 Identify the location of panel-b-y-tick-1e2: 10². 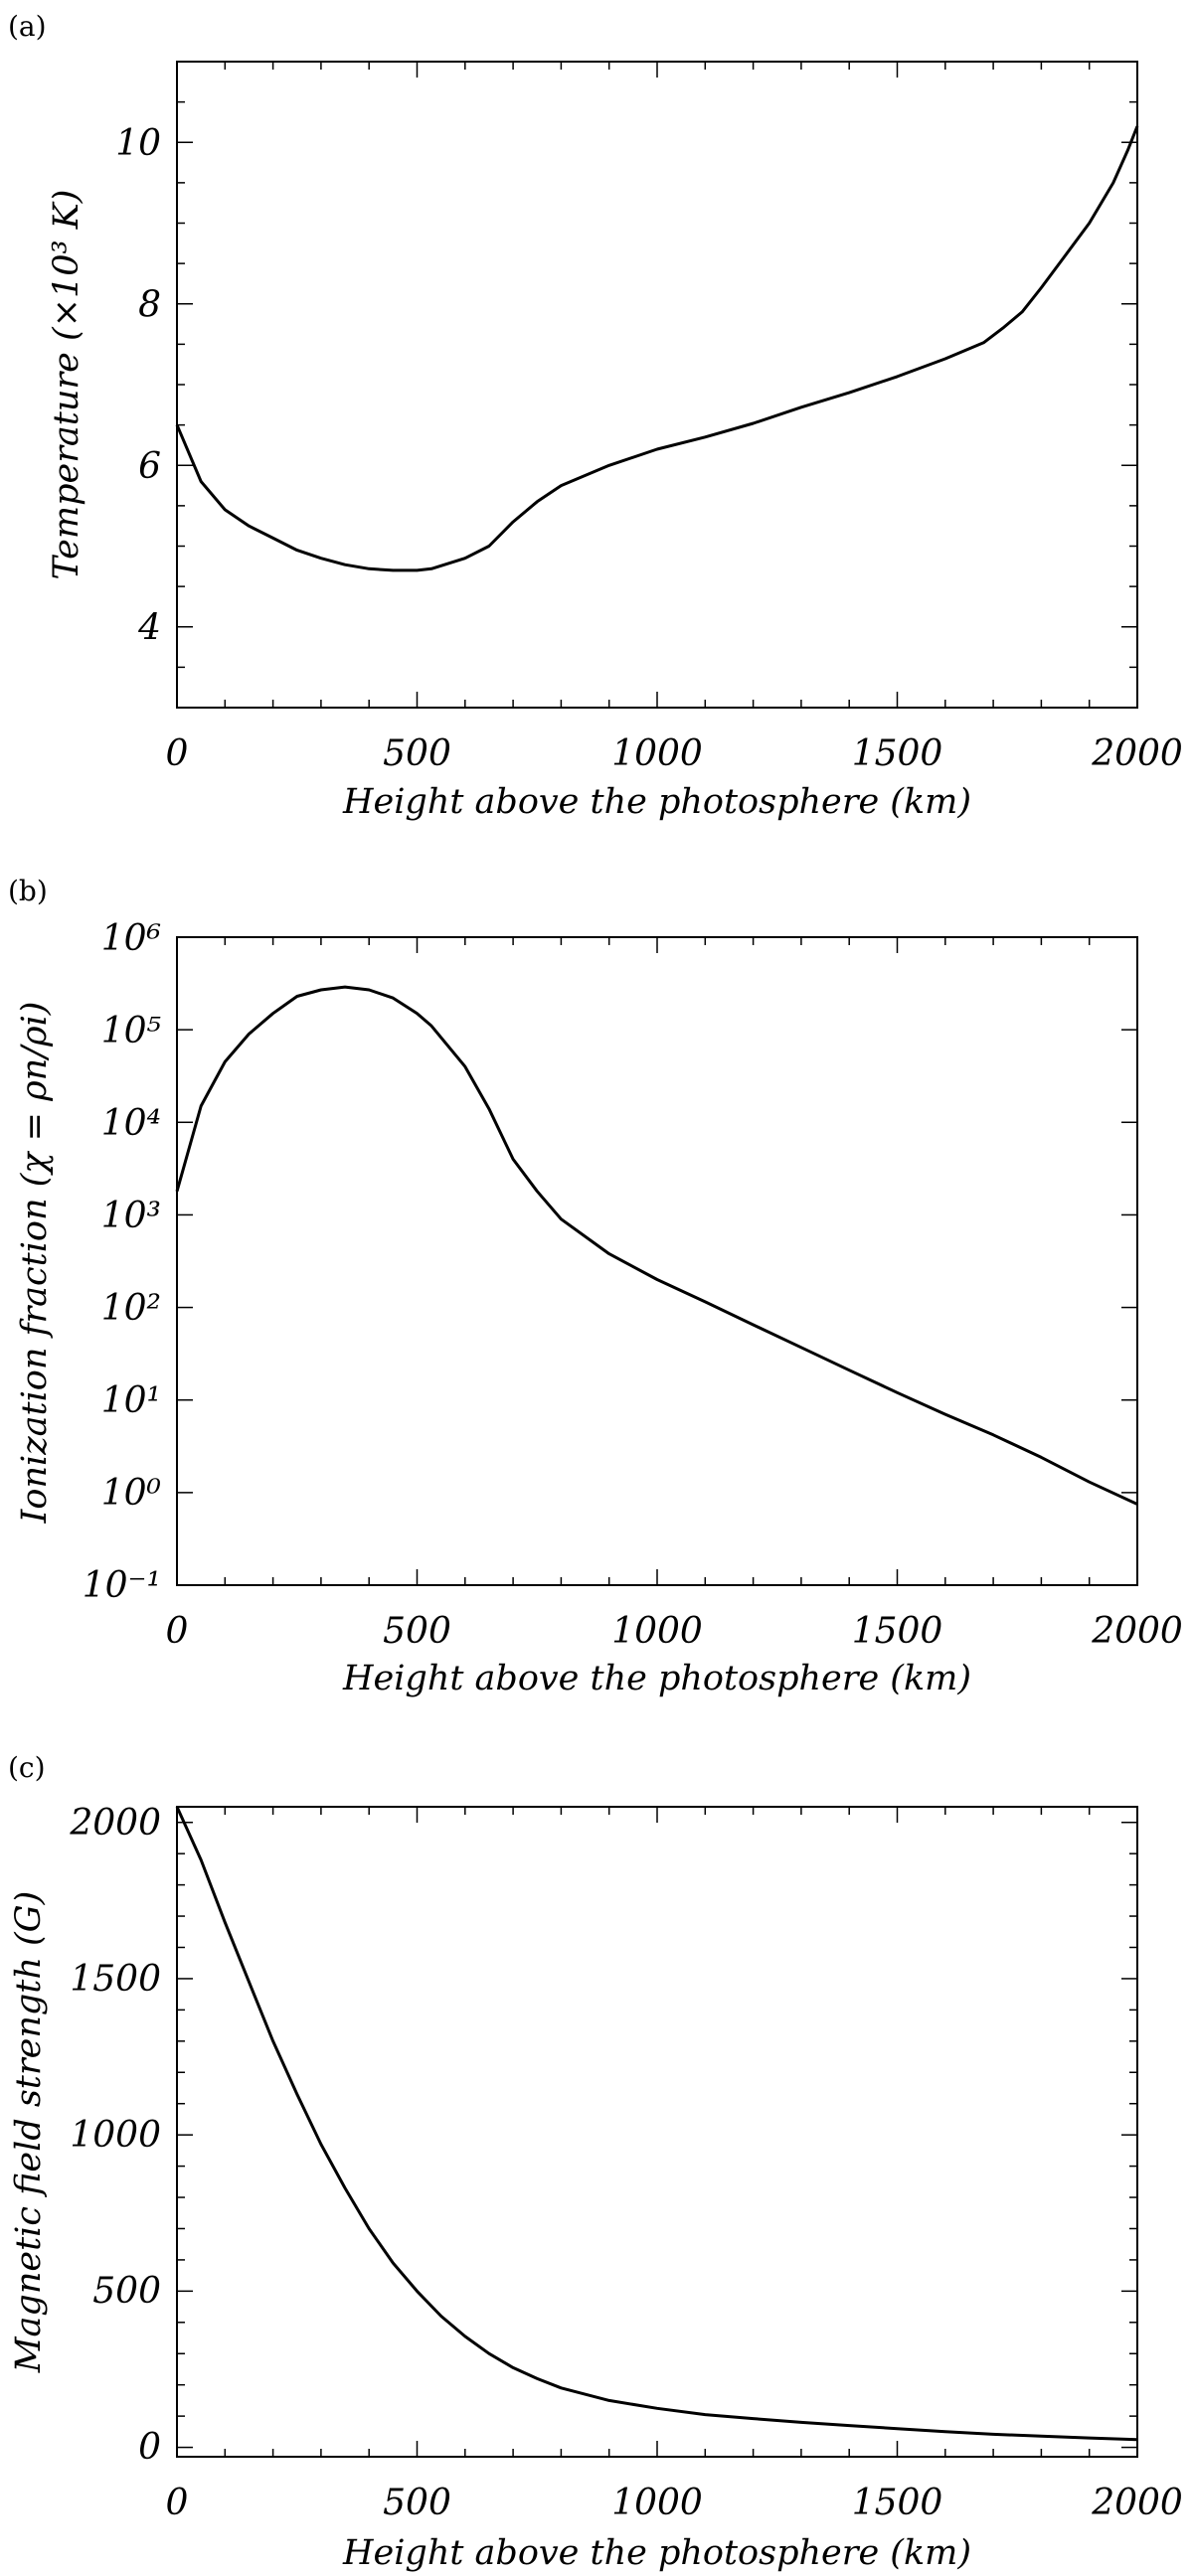
(131, 1308).